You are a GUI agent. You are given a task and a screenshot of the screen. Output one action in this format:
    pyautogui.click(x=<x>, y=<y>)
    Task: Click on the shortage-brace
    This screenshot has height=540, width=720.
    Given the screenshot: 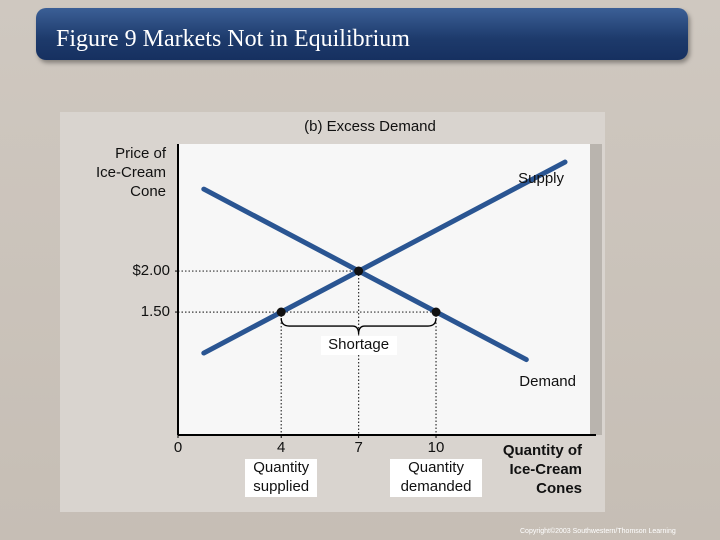 What is the action you would take?
    pyautogui.click(x=358, y=326)
    